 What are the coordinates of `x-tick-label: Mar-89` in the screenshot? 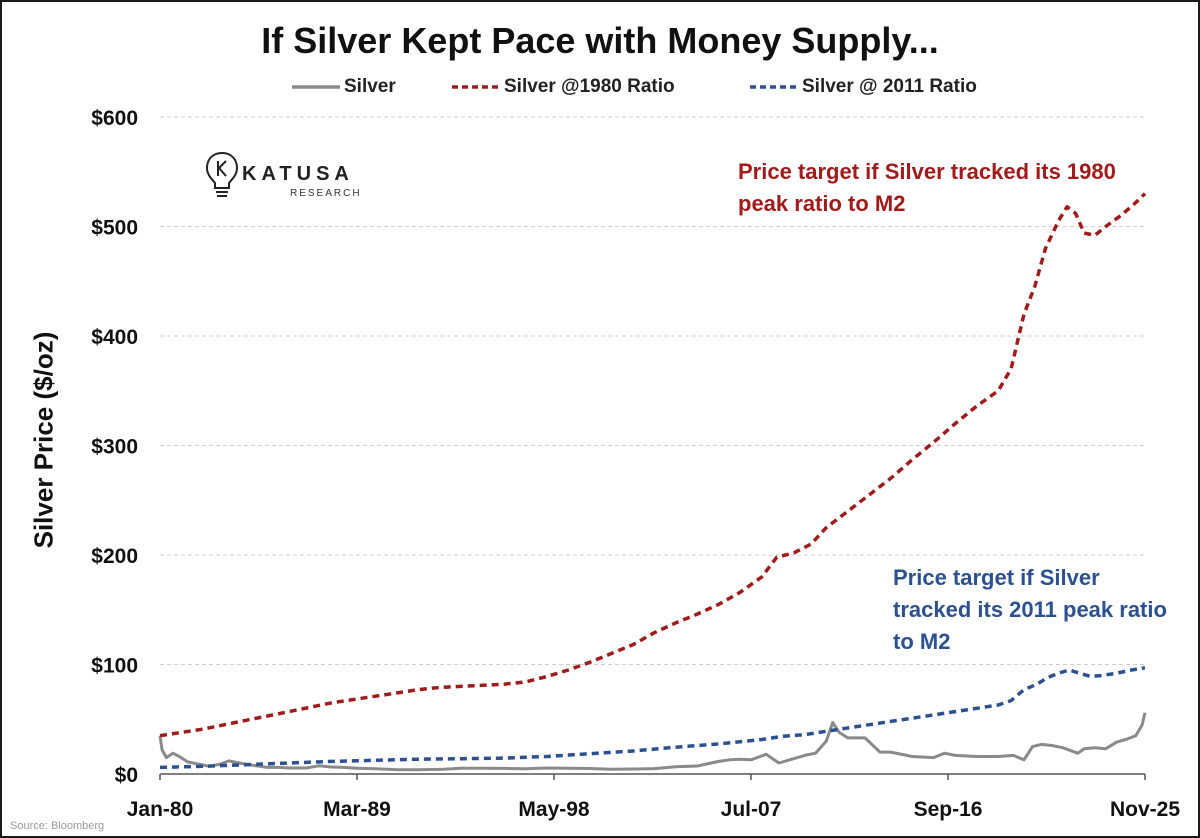 It's located at (357, 809).